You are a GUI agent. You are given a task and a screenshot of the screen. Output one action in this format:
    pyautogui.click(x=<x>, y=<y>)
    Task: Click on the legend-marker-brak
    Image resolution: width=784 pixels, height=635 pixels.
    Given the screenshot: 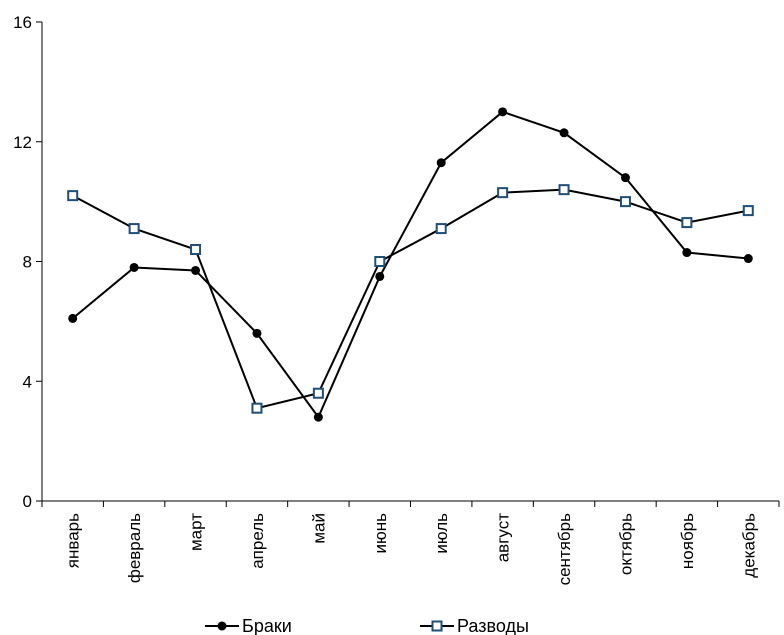 What is the action you would take?
    pyautogui.click(x=222, y=626)
    